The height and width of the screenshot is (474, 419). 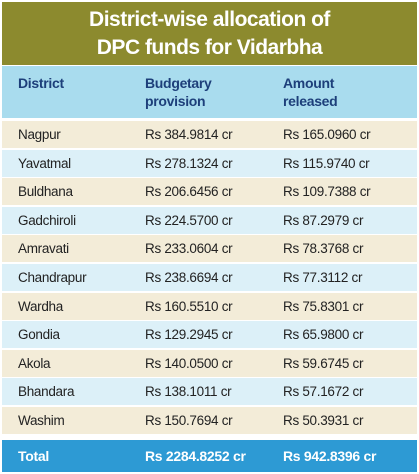 I want to click on cell: Rs 65.9800 cr, so click(x=323, y=335).